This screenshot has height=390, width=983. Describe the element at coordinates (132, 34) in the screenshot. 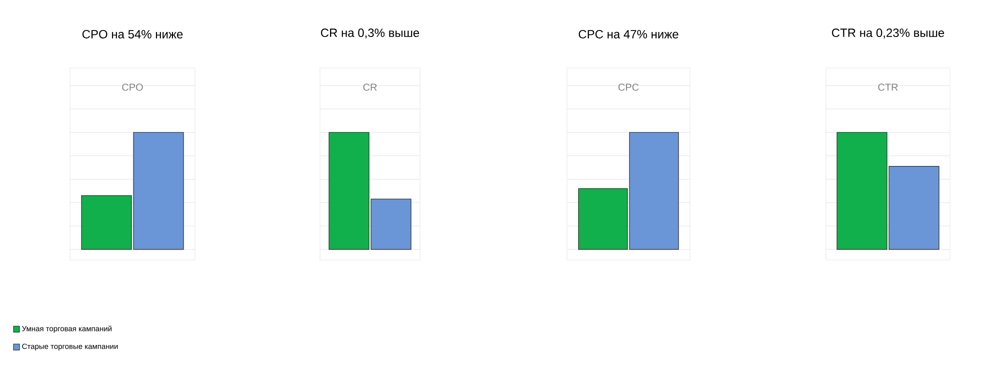

I see `chart-title: CPO на 54% ниже` at that location.